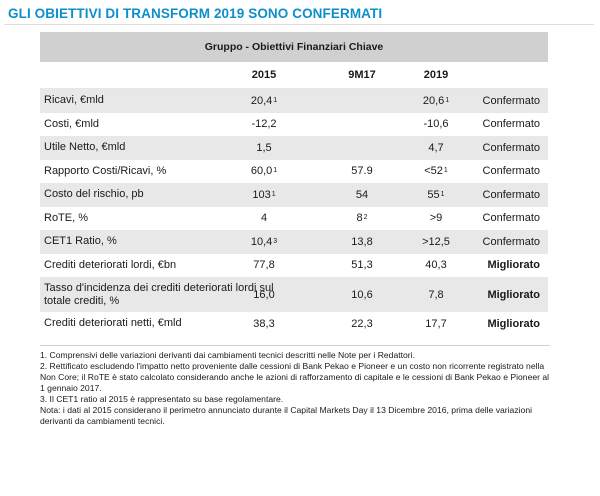 The image size is (600, 496). I want to click on value-2019: 7,8, so click(436, 294).